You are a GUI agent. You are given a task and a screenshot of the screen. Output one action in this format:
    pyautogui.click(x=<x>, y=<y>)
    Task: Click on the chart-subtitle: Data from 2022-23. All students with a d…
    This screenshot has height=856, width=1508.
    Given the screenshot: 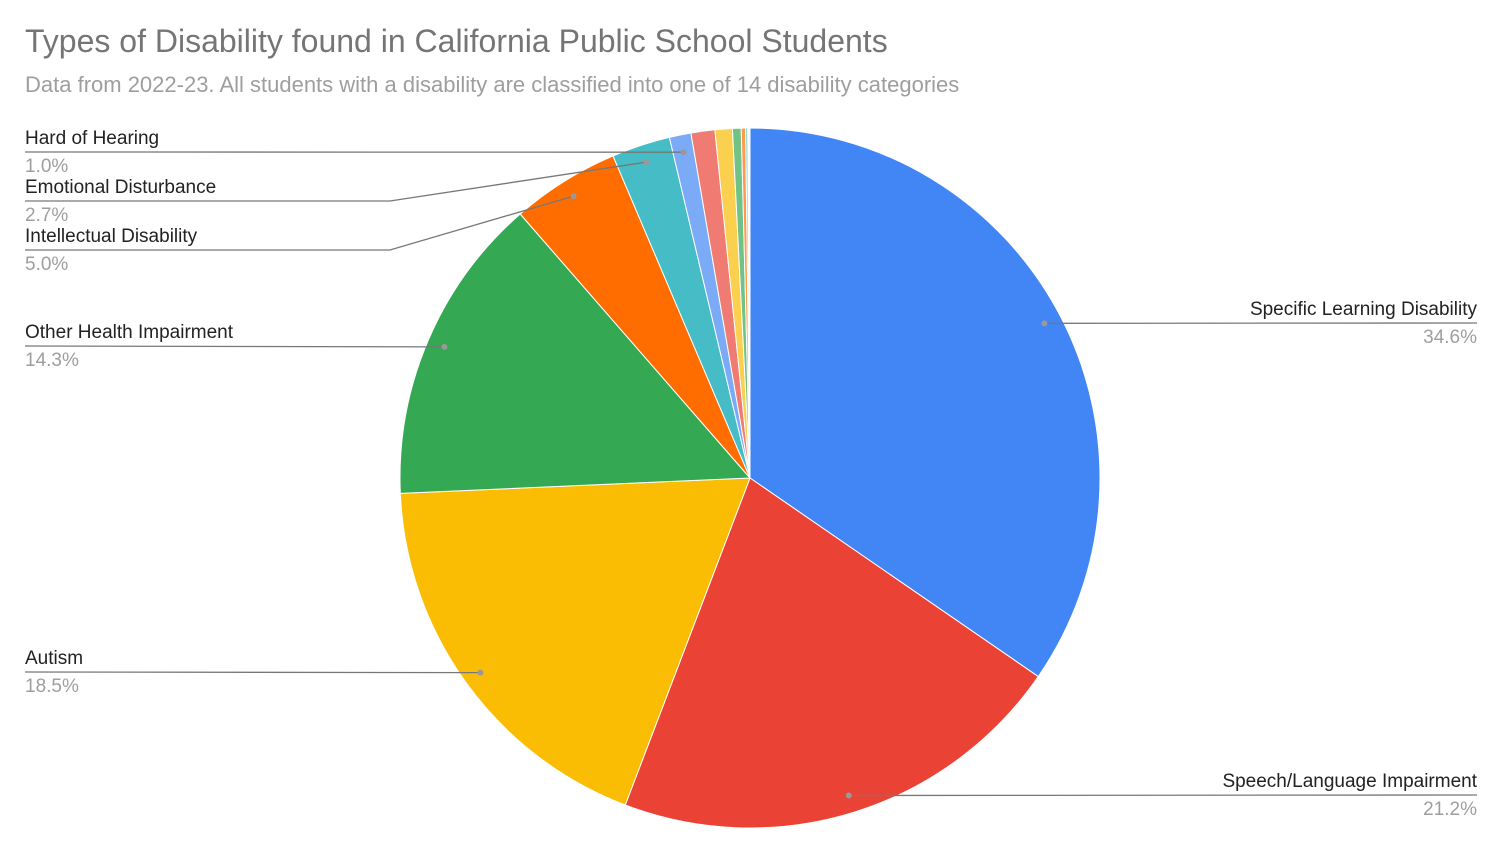 What is the action you would take?
    pyautogui.click(x=492, y=84)
    